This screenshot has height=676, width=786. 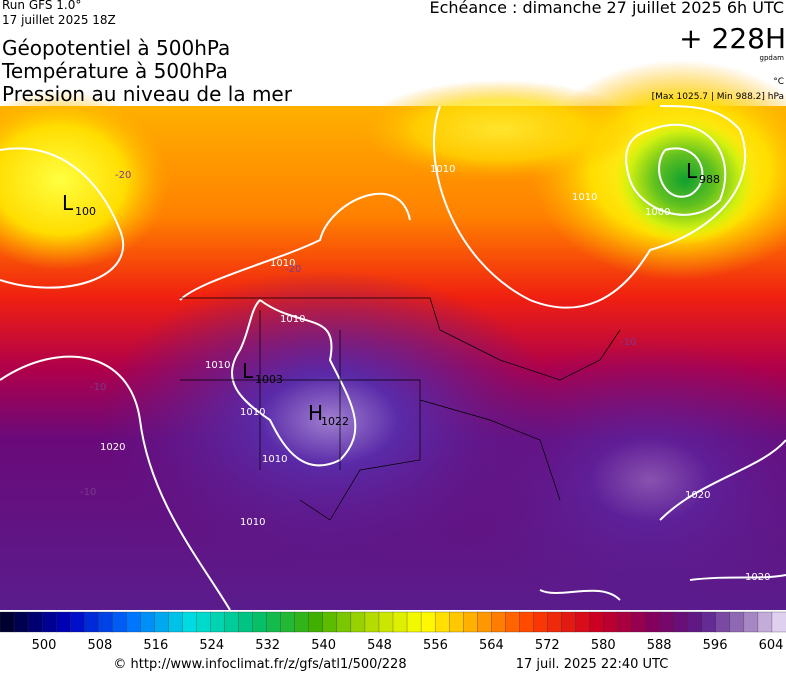 I want to click on colorbar-label: 516, so click(x=155, y=645).